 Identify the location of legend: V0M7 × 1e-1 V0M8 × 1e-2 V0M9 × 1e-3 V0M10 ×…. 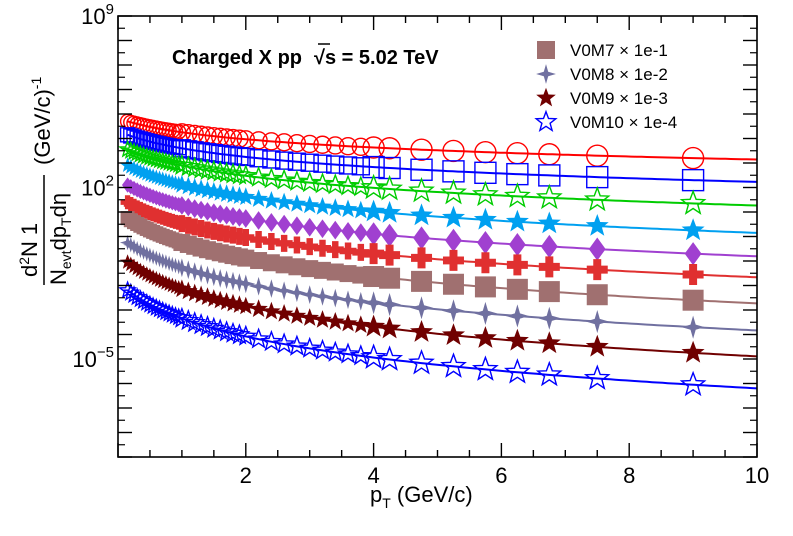
(605, 87).